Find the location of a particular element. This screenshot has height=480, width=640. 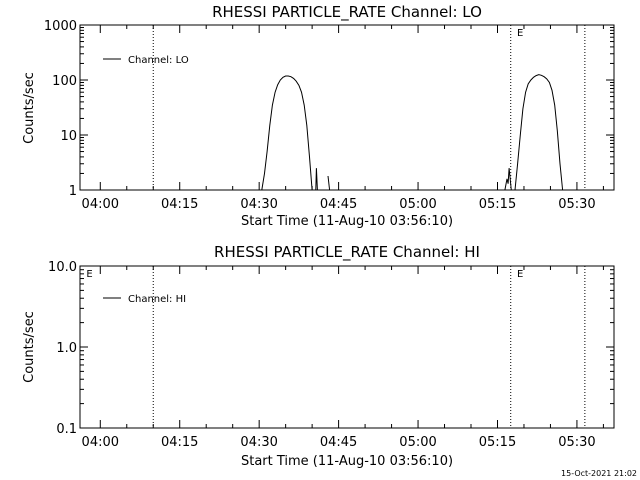

chart-title-lo: RHESSI PARTICLE_RATE Channel: LO is located at coordinates (347, 12).